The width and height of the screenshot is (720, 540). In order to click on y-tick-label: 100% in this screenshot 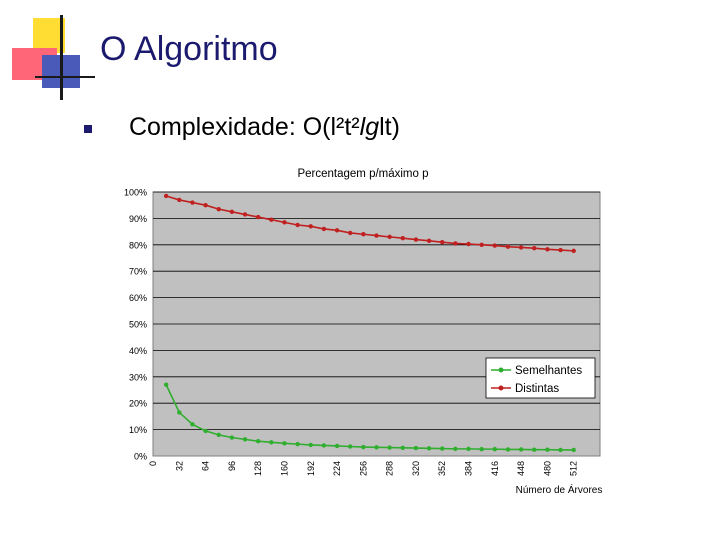, I will do `click(135, 193)`.